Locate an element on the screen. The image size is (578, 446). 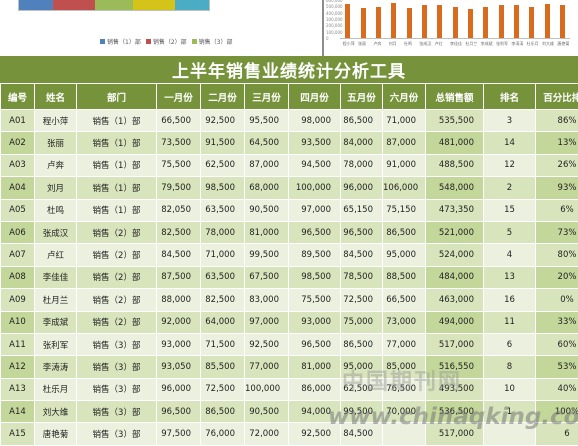
table-cell: 521,000 is located at coordinates (455, 232).